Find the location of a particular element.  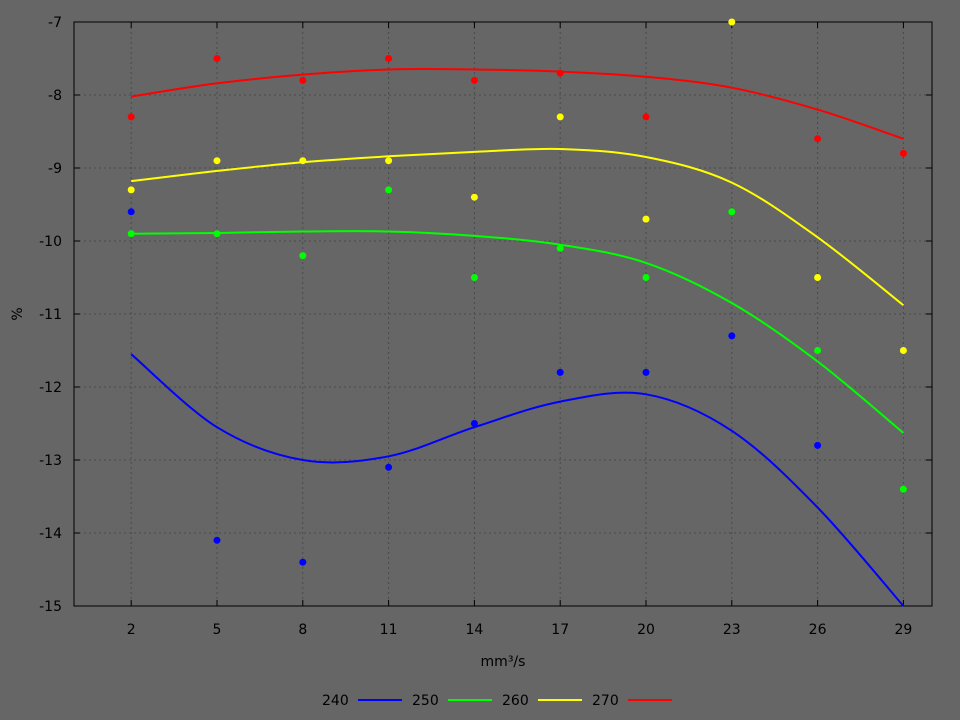

x-tick-label: 2 is located at coordinates (131, 630).